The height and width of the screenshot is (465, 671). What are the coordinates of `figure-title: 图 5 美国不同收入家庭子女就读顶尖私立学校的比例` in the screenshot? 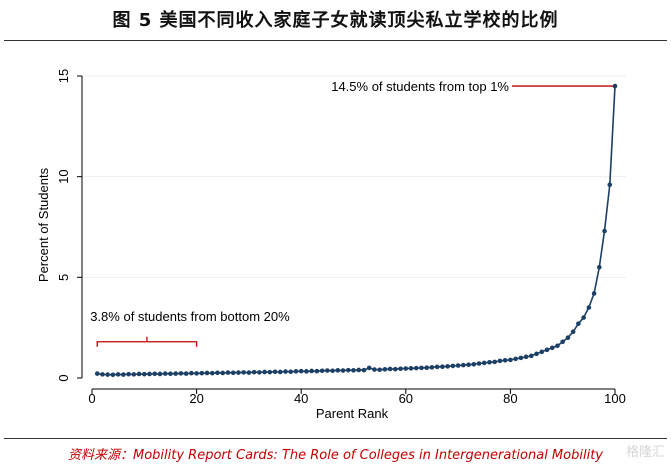 It's located at (335, 20).